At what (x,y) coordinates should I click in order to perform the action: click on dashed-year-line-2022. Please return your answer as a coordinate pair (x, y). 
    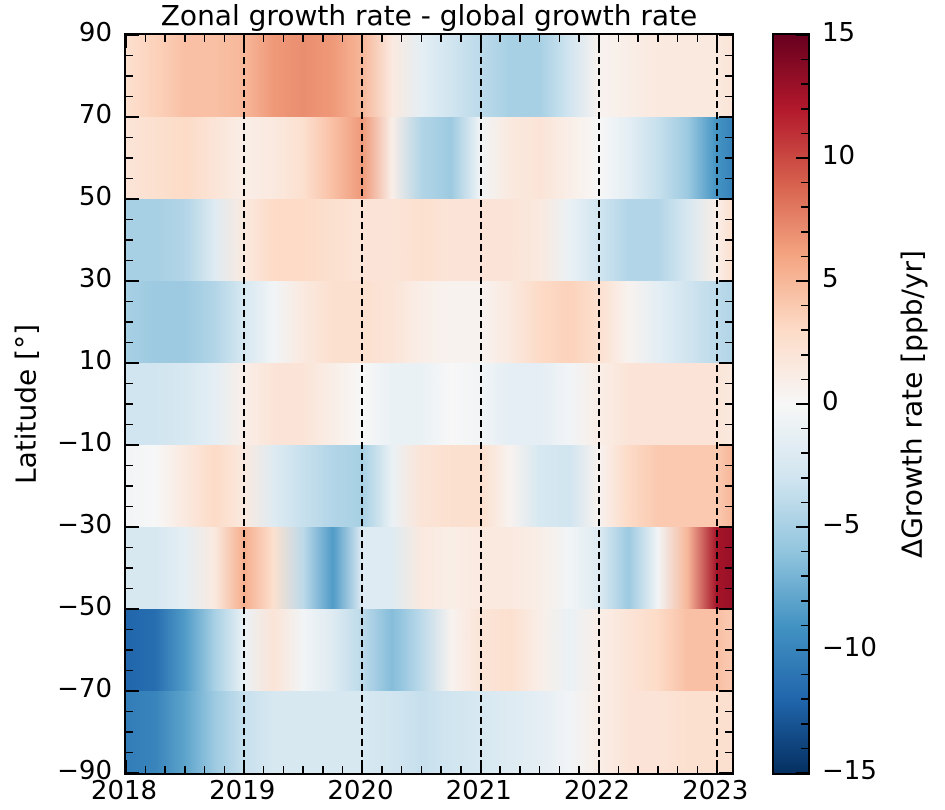
    Looking at the image, I should click on (598, 404).